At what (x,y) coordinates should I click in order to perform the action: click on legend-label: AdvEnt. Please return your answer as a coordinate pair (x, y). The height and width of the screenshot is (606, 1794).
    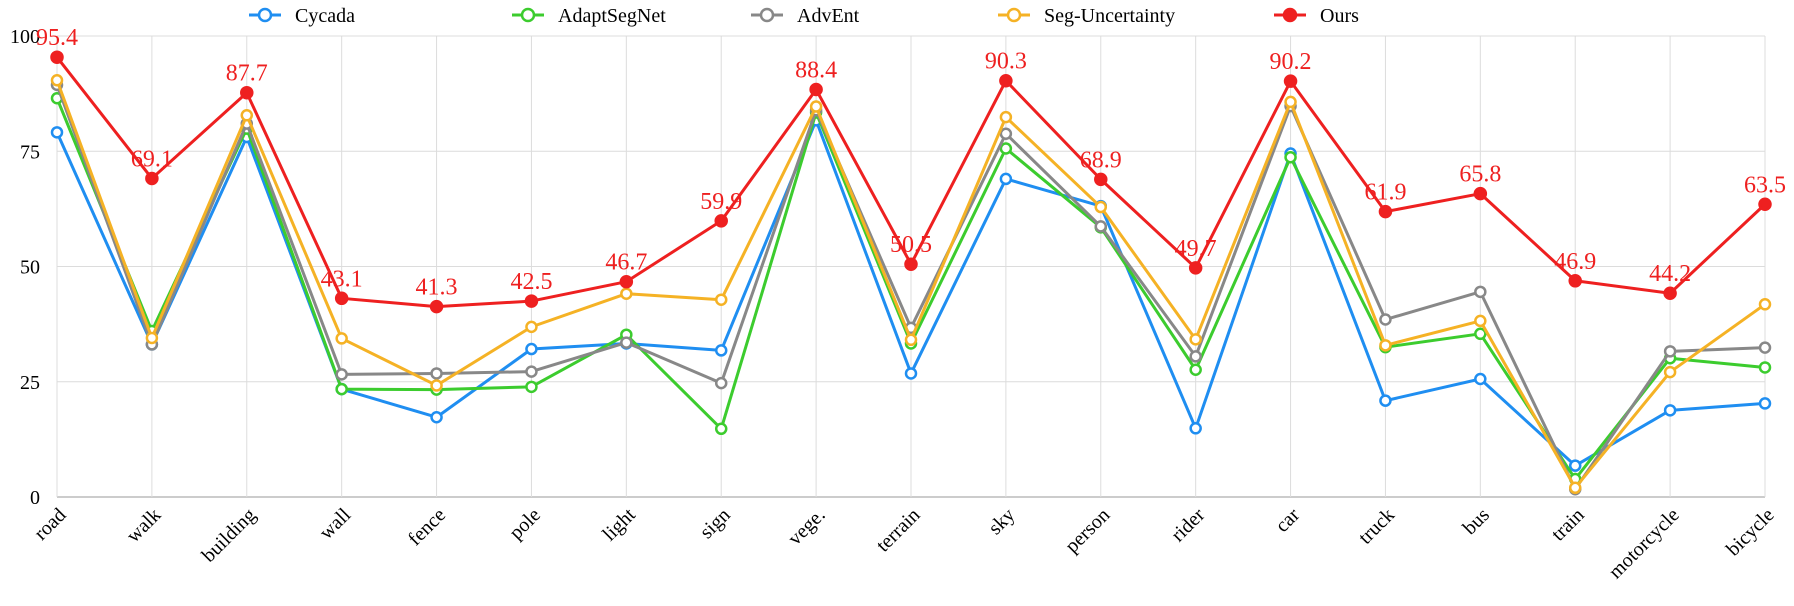
    Looking at the image, I should click on (828, 16).